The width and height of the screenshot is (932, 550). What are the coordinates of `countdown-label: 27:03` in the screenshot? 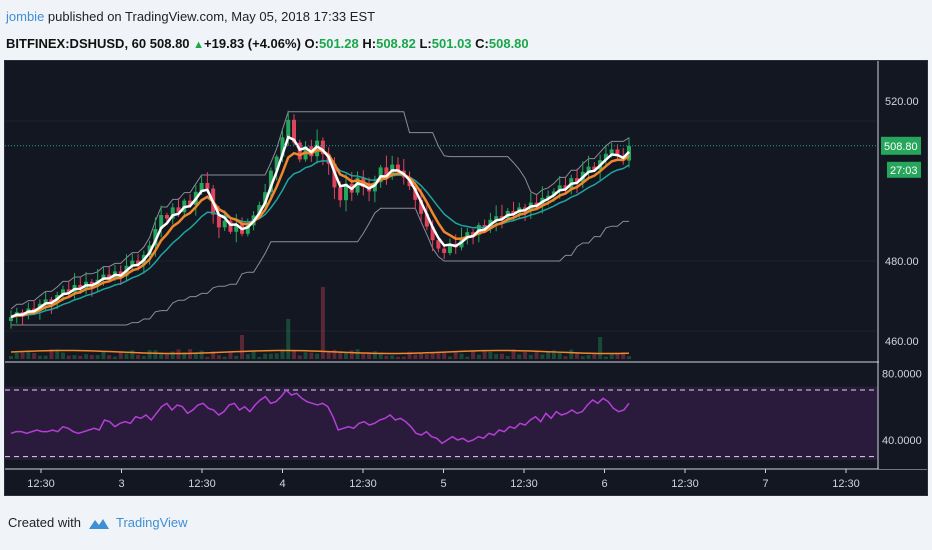 It's located at (904, 171).